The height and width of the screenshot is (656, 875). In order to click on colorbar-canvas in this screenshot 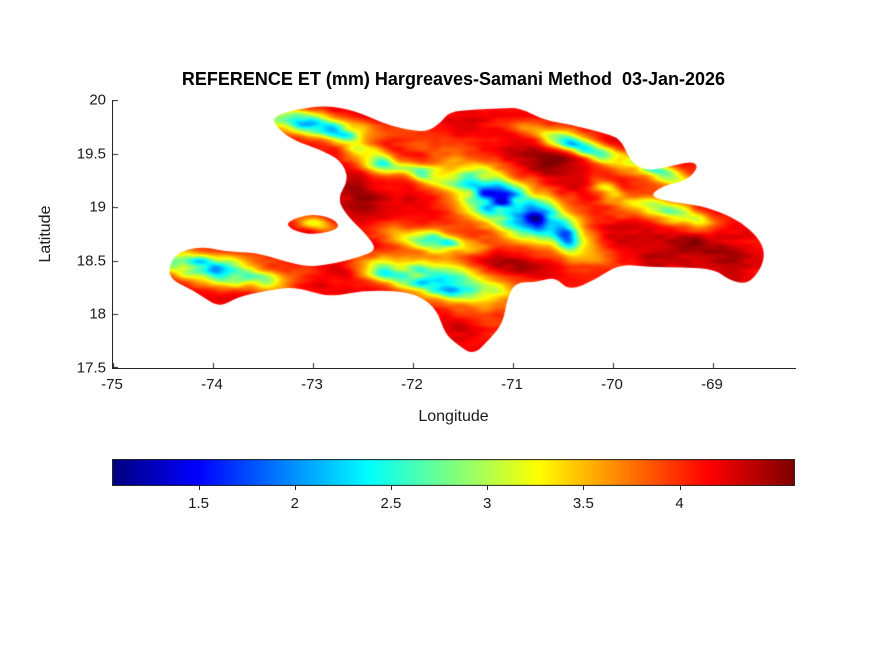, I will do `click(453, 472)`.